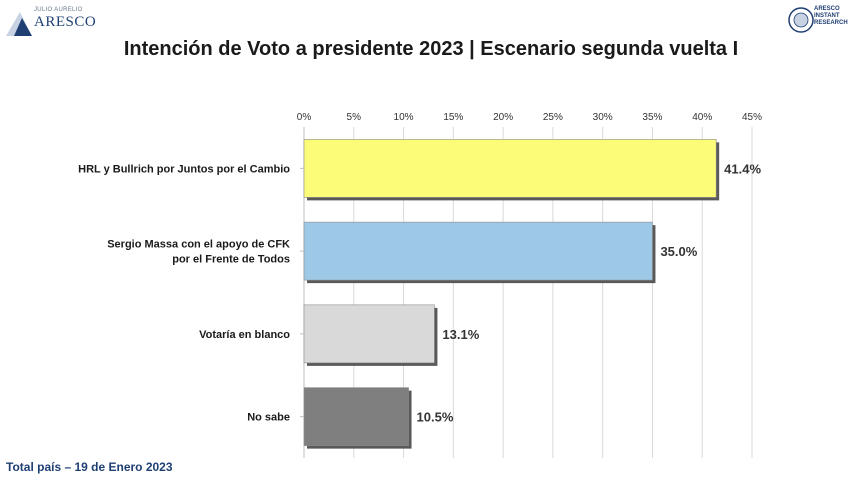 The image size is (862, 481). I want to click on logo-brand: ARESCO, so click(65, 22).